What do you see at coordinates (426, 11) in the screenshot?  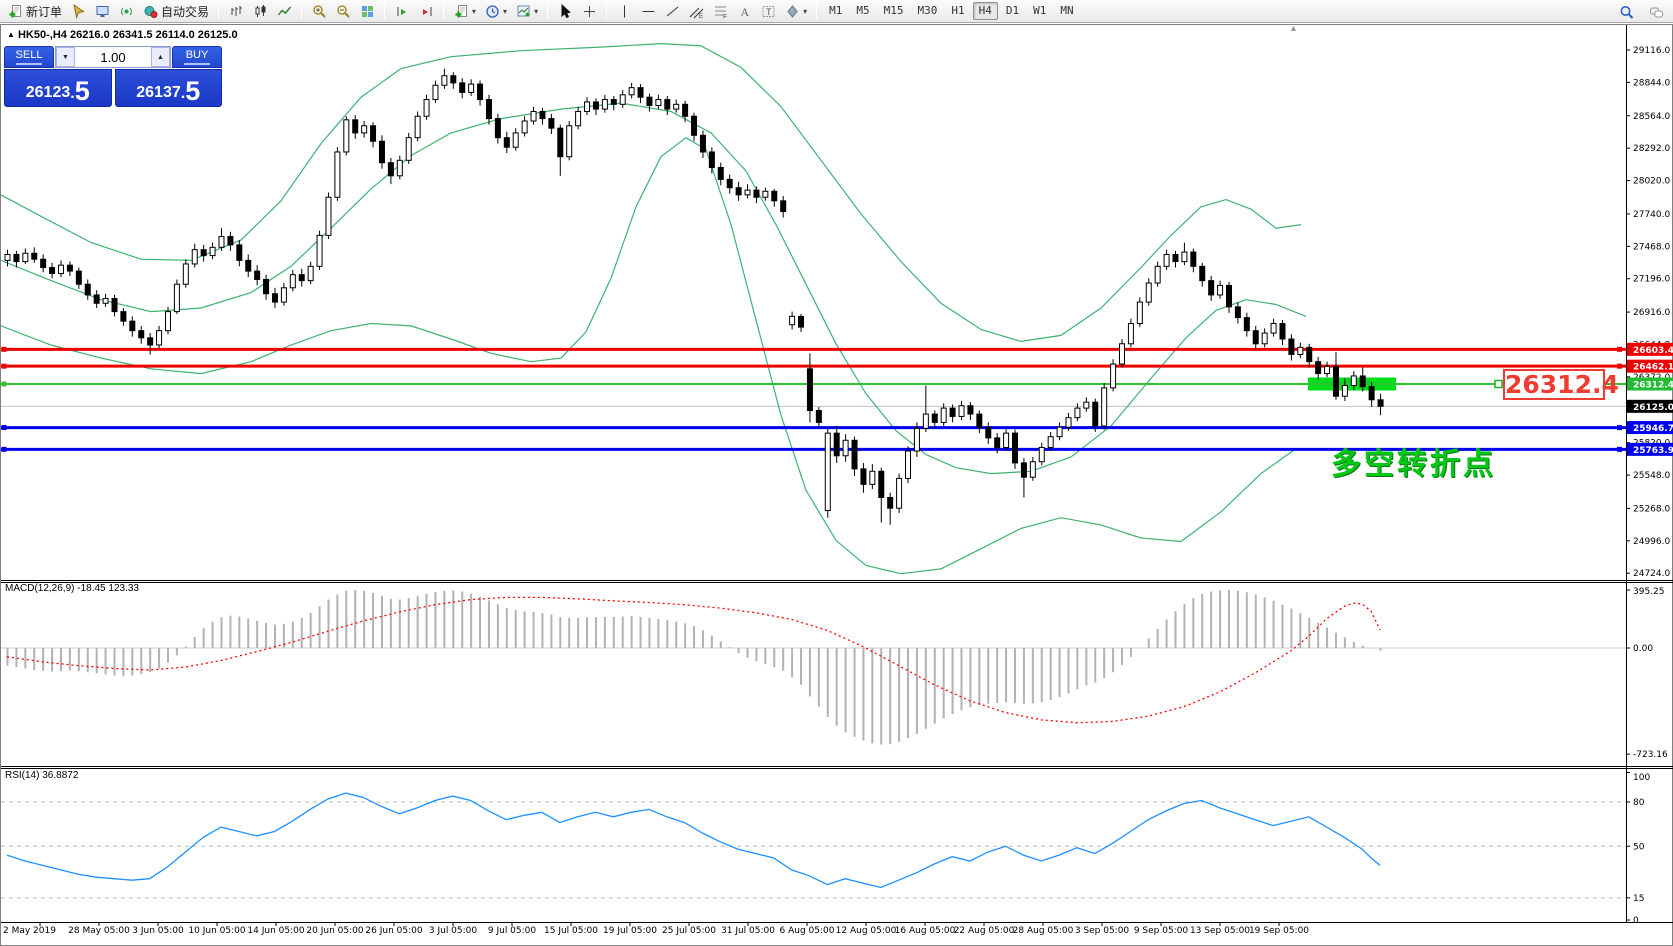 I see `toolbar-chart-shift-button` at bounding box center [426, 11].